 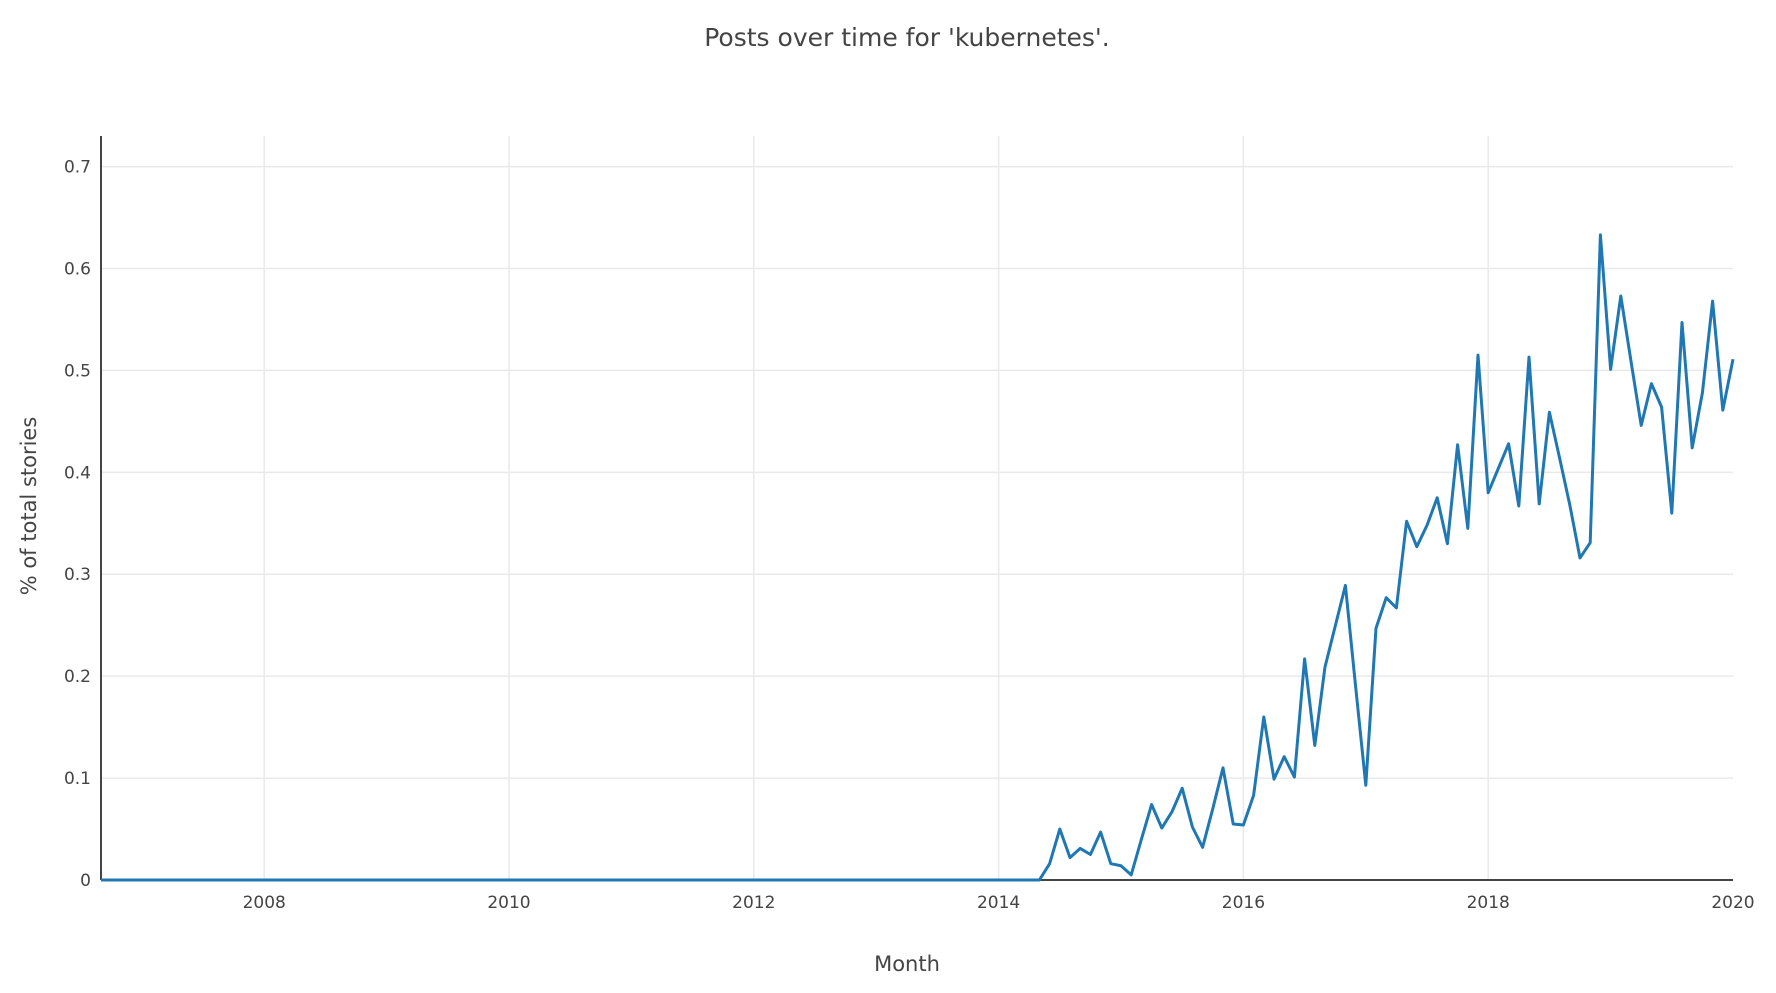 What do you see at coordinates (77, 269) in the screenshot?
I see `y-tick-label: 0.6` at bounding box center [77, 269].